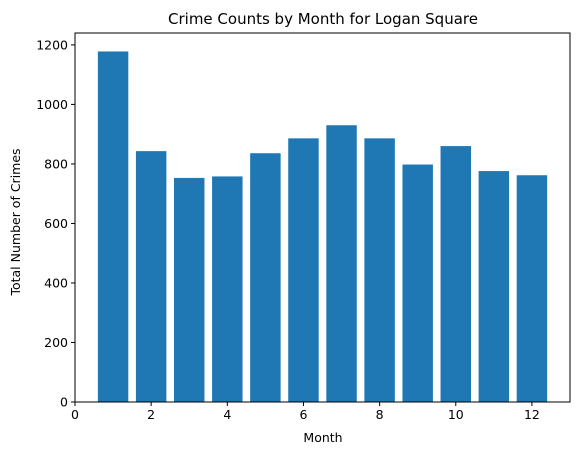 This screenshot has width=583, height=455. I want to click on x-tick-label: 10, so click(456, 414).